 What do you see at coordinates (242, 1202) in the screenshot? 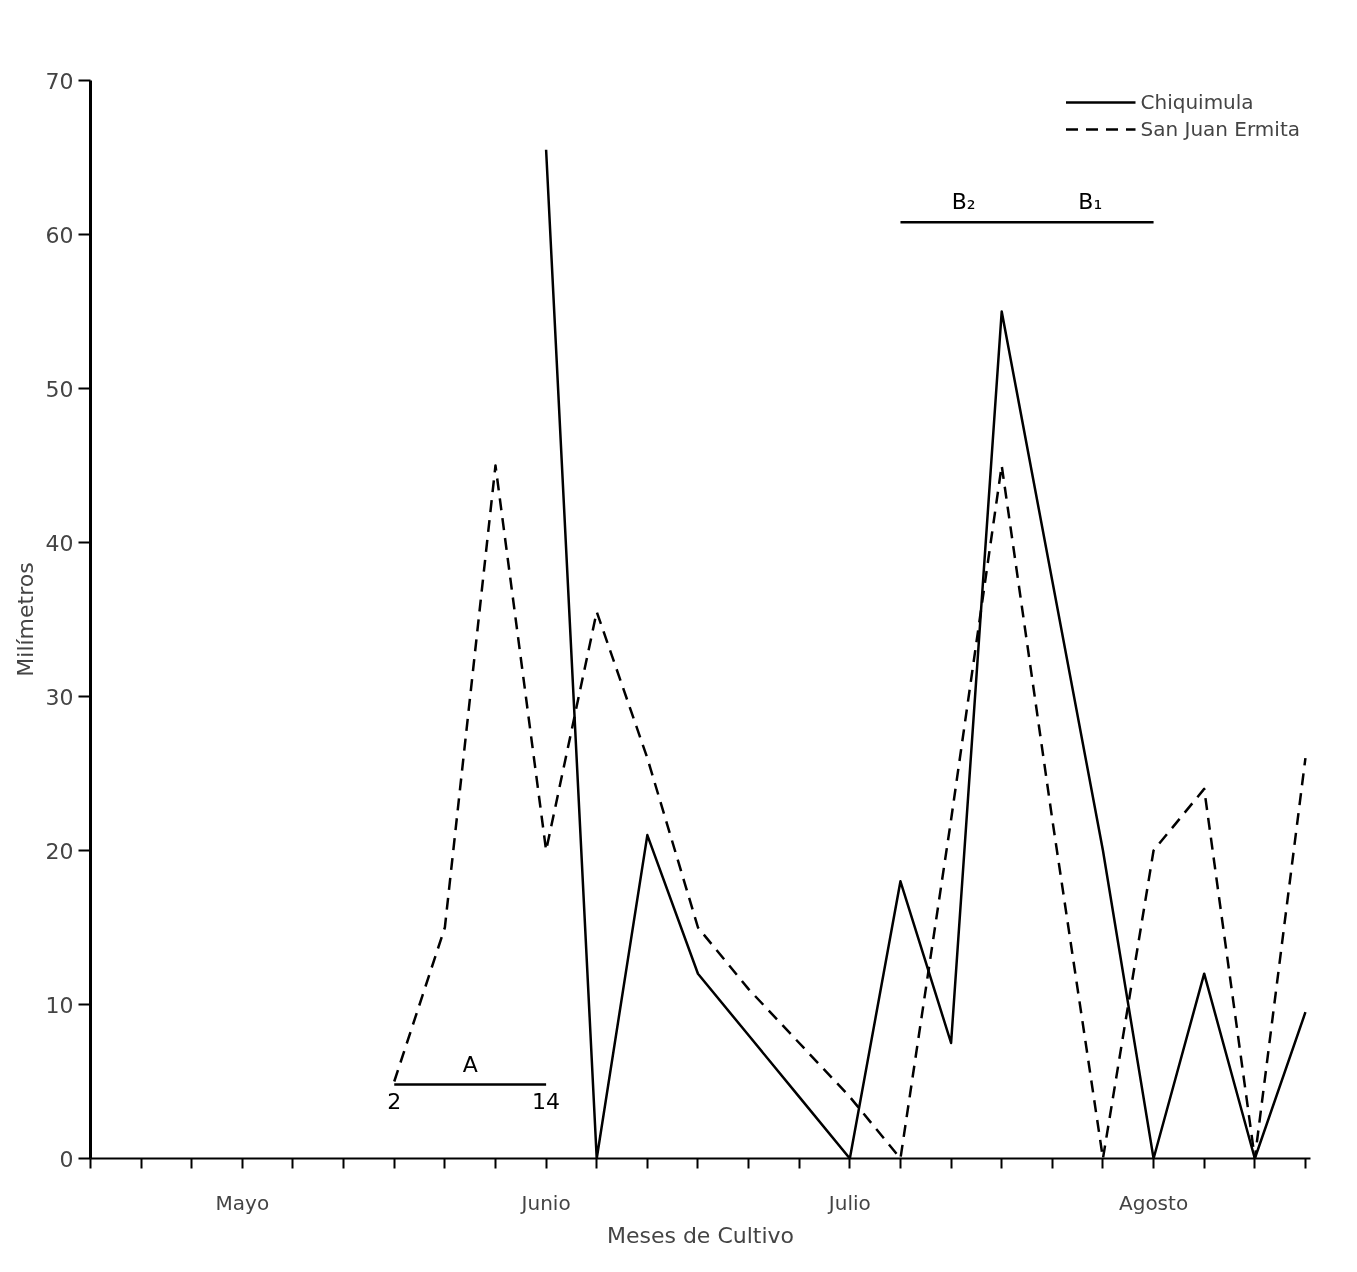
I see `x-tick-label: Mayo` at bounding box center [242, 1202].